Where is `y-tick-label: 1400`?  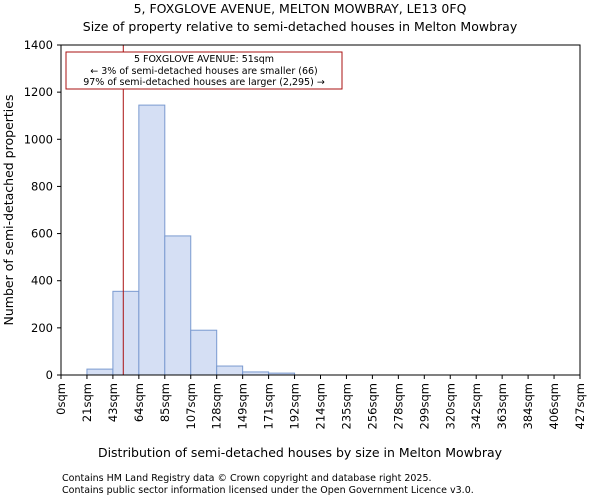
y-tick-label: 1400 is located at coordinates (38, 45).